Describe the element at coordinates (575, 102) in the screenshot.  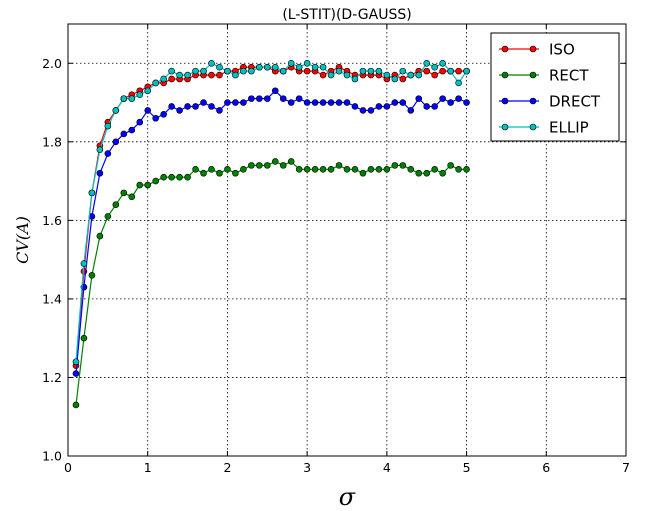
I see `legend-label-drect: DRECT` at that location.